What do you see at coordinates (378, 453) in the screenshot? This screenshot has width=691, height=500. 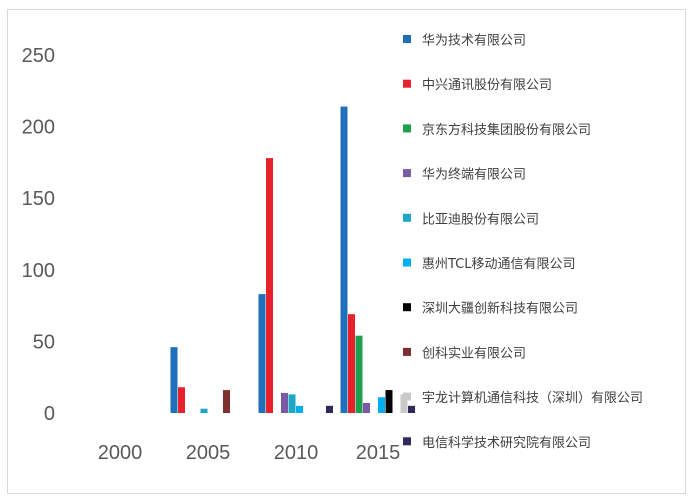 I see `x-tick-label: 2015` at bounding box center [378, 453].